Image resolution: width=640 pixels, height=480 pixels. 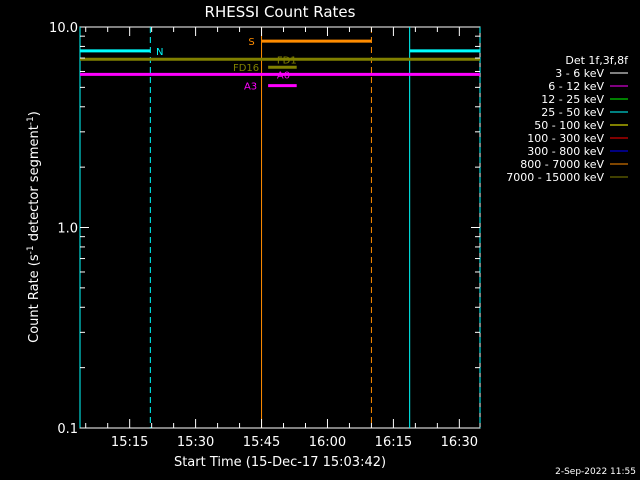 What do you see at coordinates (595, 472) in the screenshot?
I see `footer-date: 2-Sep-2022 11:55` at bounding box center [595, 472].